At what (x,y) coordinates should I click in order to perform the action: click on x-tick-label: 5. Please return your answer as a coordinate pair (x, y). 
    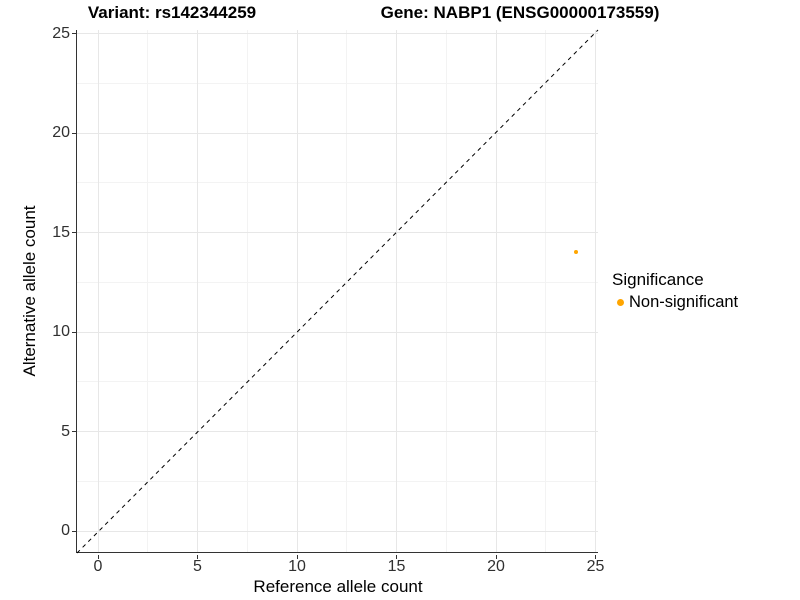
    Looking at the image, I should click on (197, 566).